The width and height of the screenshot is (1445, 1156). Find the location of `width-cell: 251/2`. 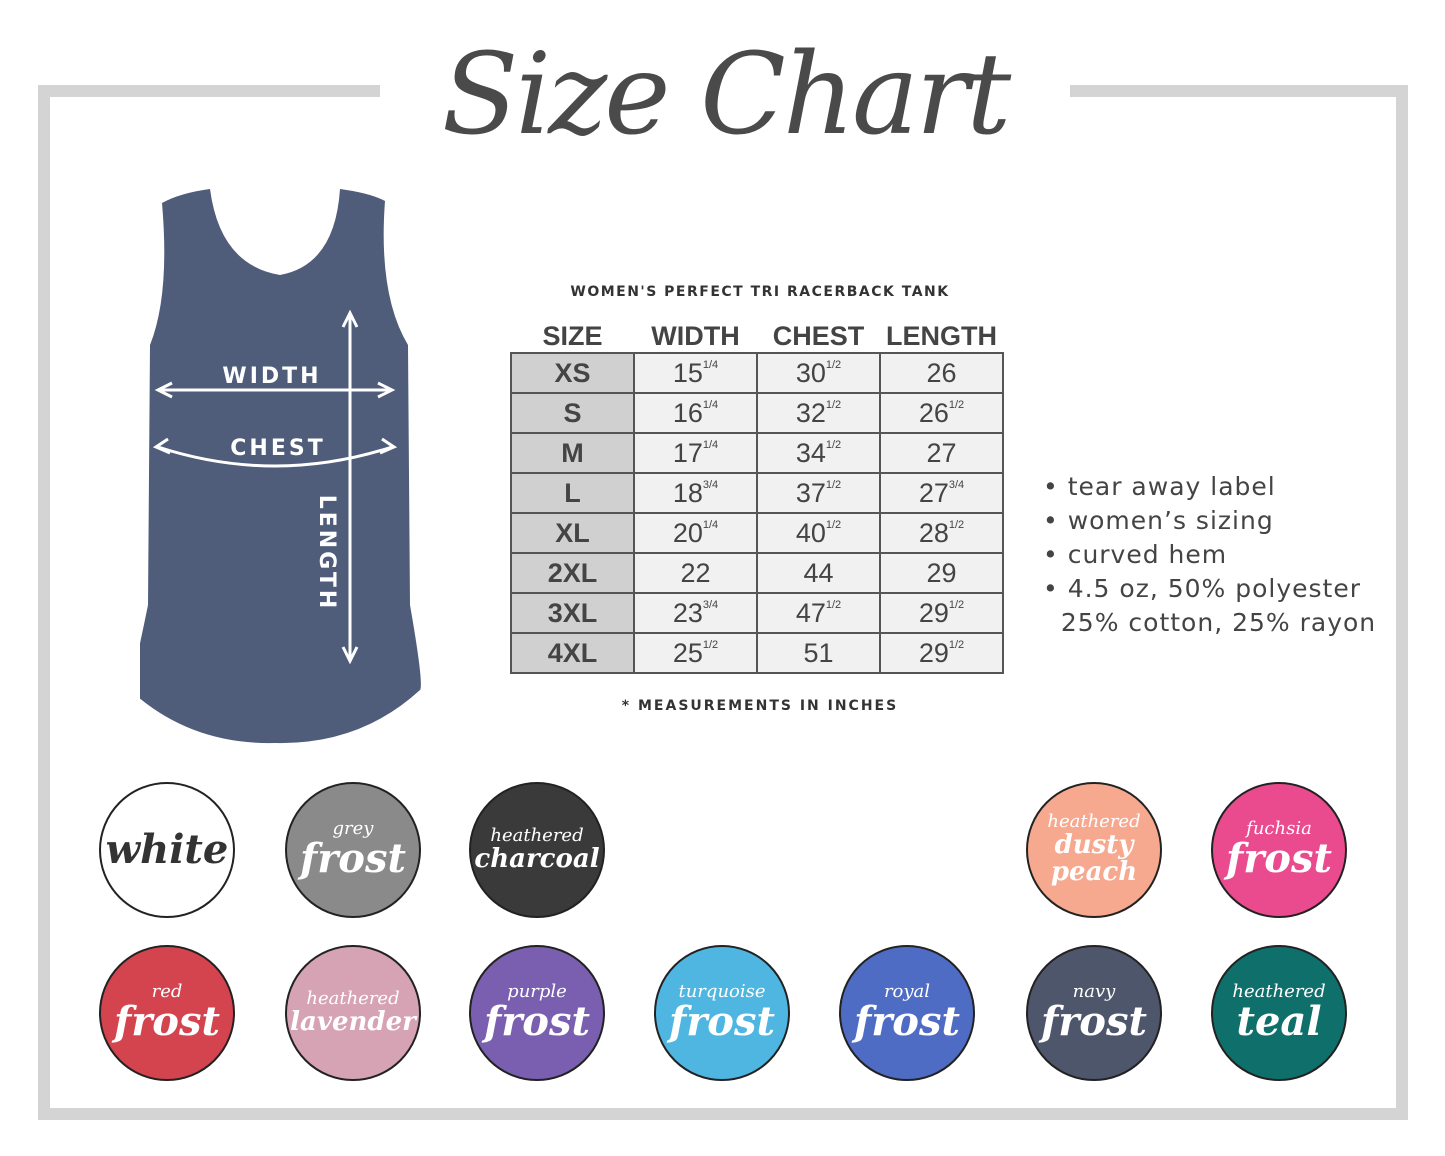

width-cell: 251/2 is located at coordinates (695, 653).